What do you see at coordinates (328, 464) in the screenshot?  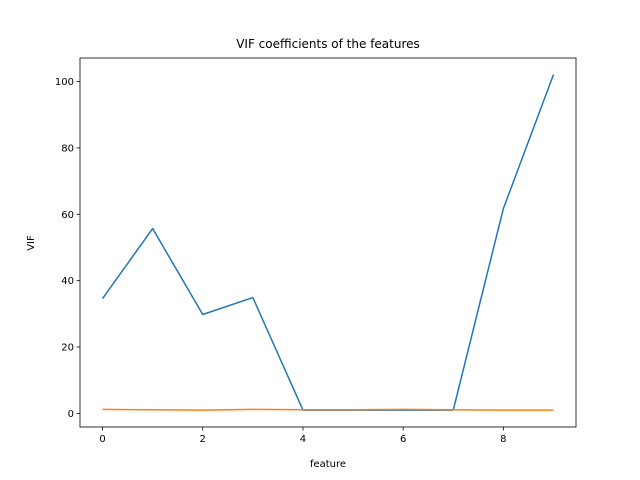 I see `x-axis-label: feature` at bounding box center [328, 464].